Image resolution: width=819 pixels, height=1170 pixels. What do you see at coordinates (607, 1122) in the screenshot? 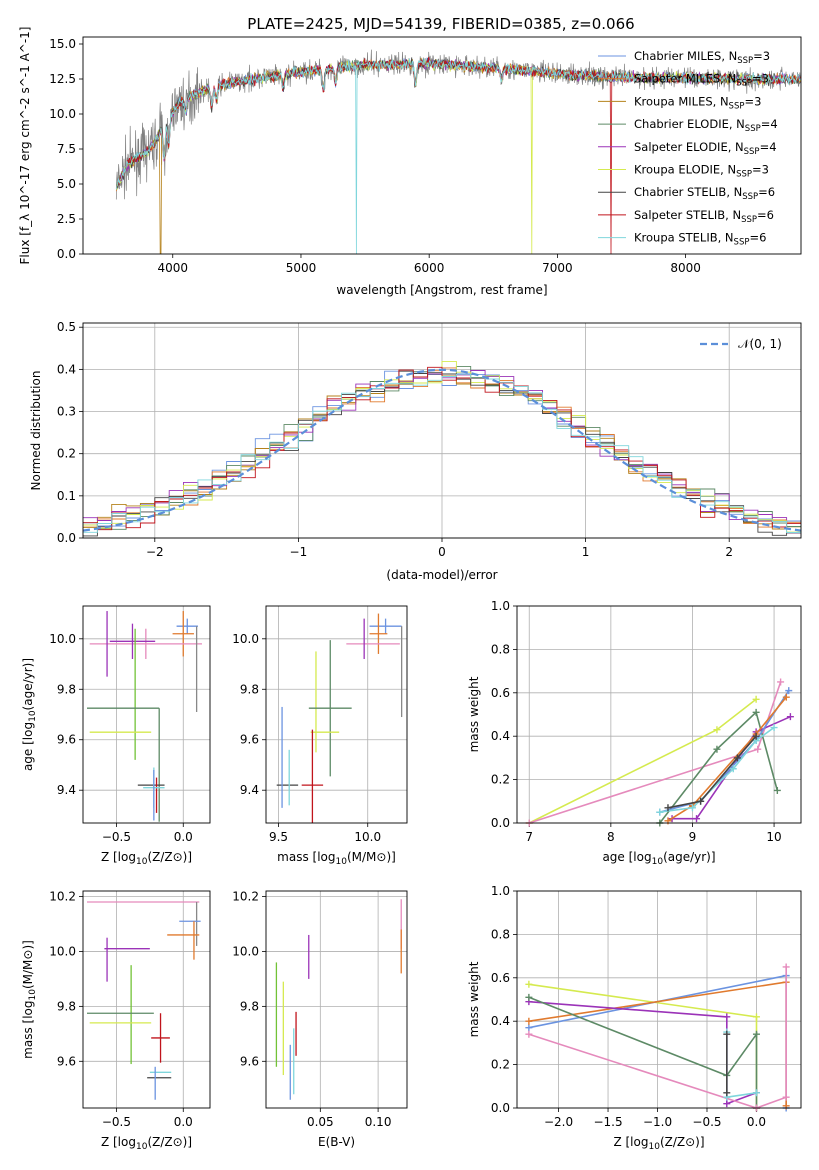
I see `x-tick-label: −1.5` at bounding box center [607, 1122].